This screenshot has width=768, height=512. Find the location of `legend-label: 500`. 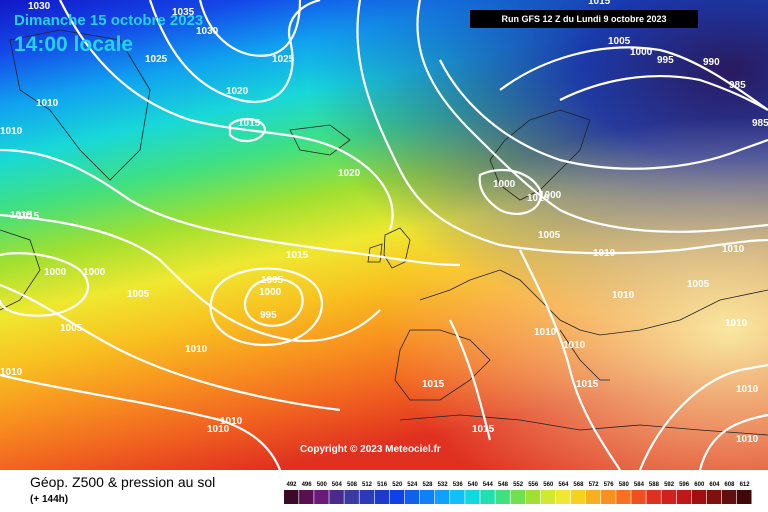

legend-label: 500 is located at coordinates (322, 485).